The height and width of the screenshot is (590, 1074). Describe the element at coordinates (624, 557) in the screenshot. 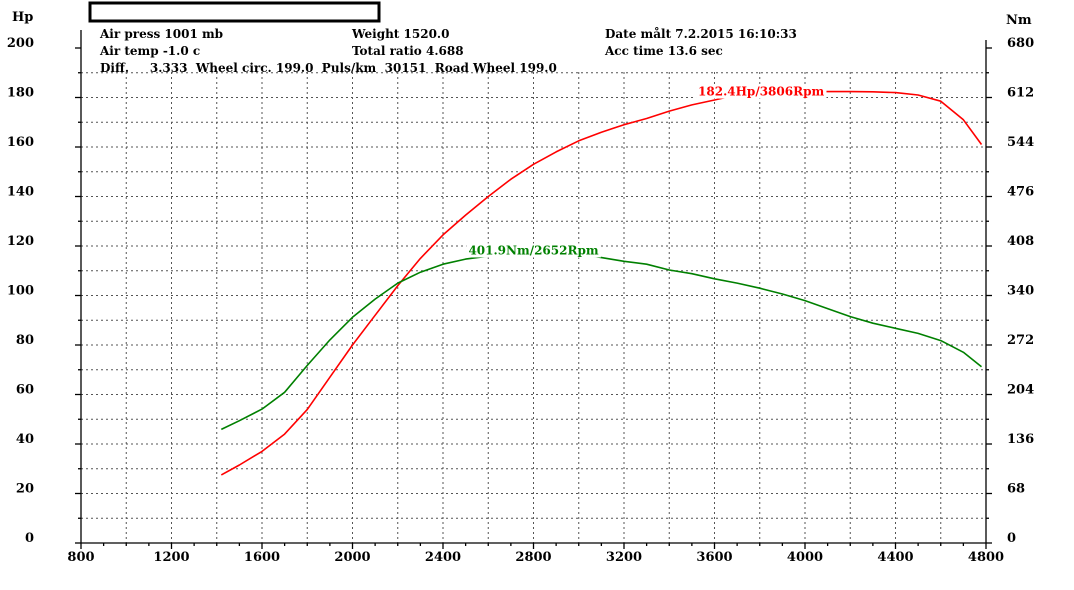

I see `x-tick-label: 3200` at that location.